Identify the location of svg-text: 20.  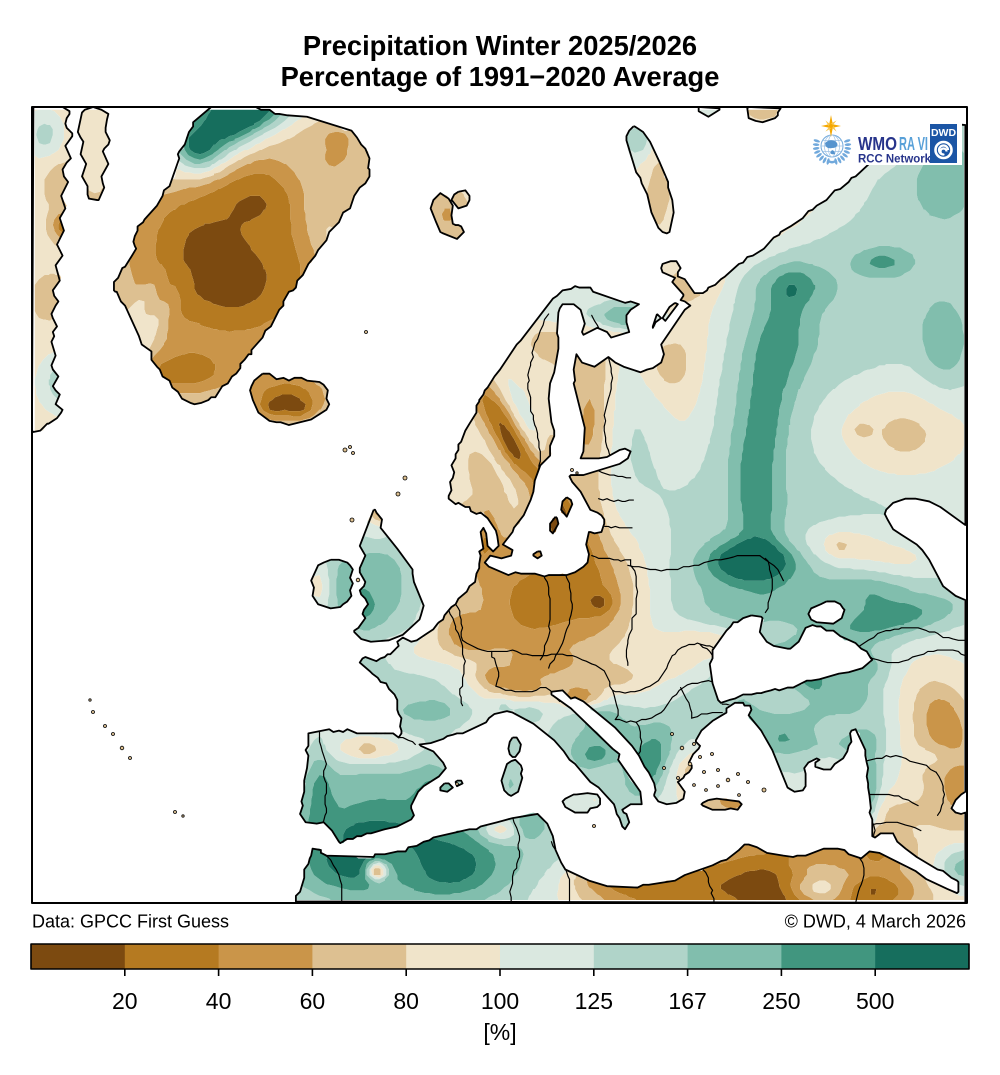
(125, 1001).